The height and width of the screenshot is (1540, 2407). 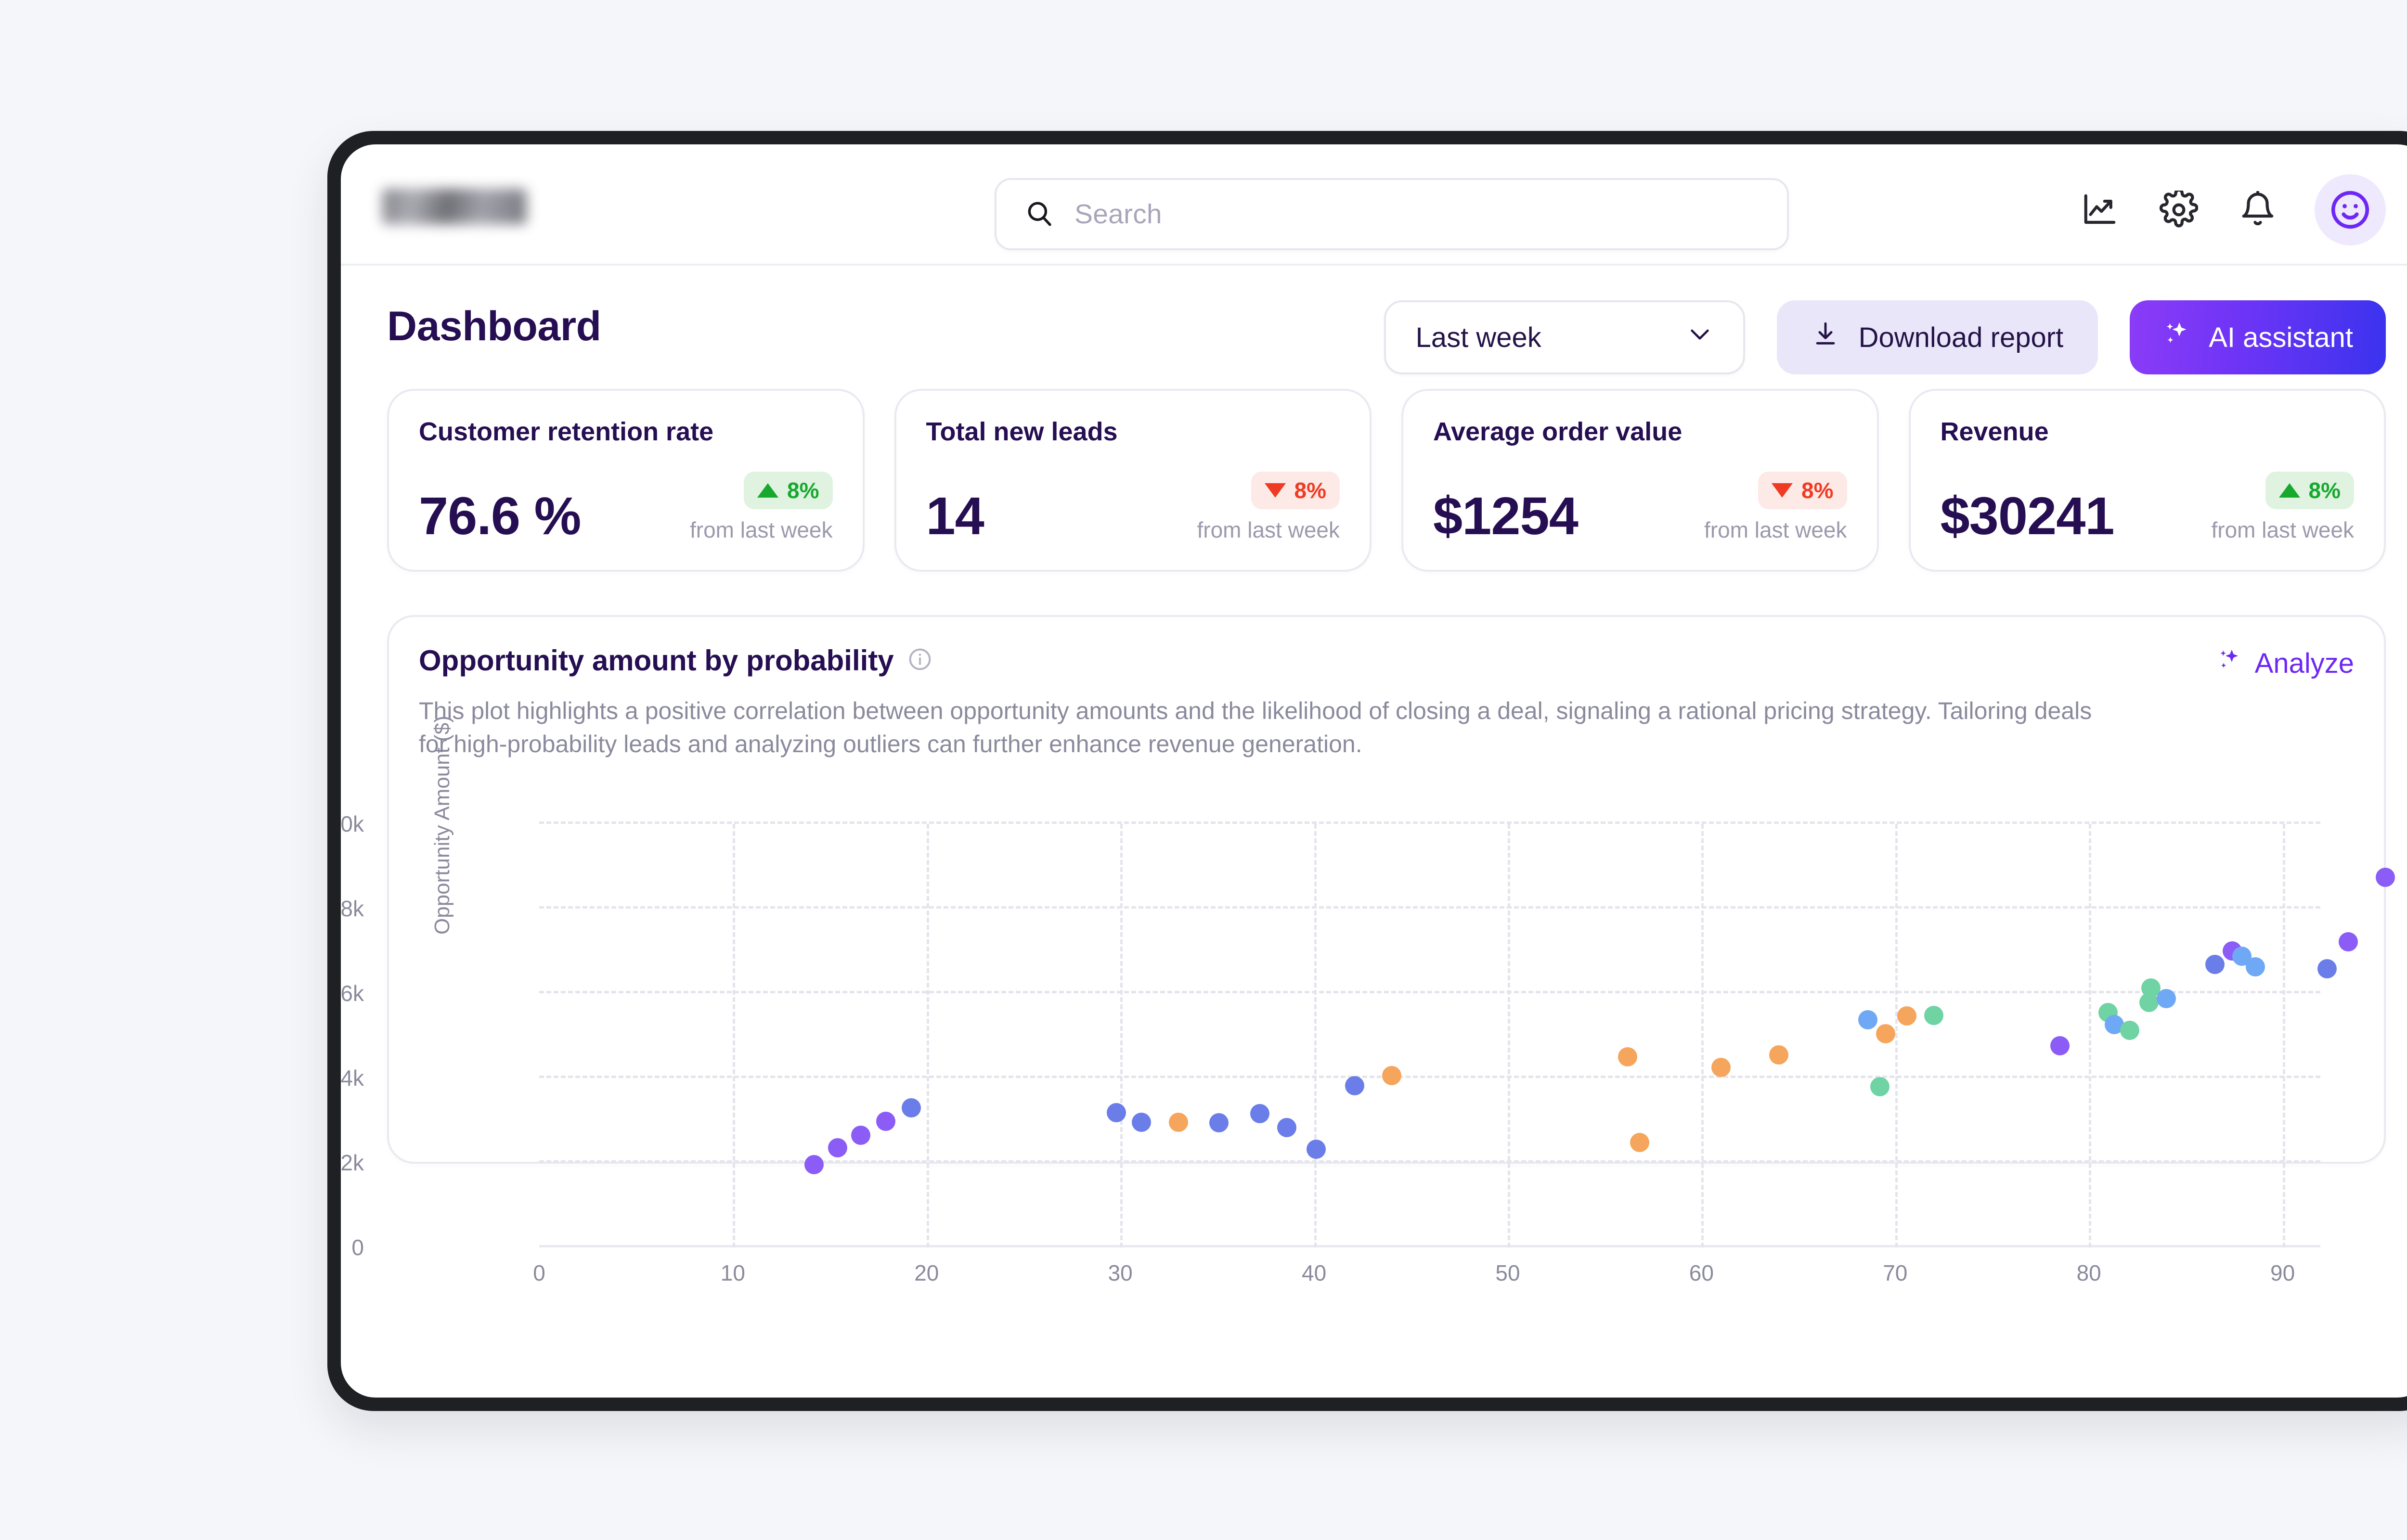 What do you see at coordinates (352, 993) in the screenshot?
I see `y-axis-tick-label: 6k` at bounding box center [352, 993].